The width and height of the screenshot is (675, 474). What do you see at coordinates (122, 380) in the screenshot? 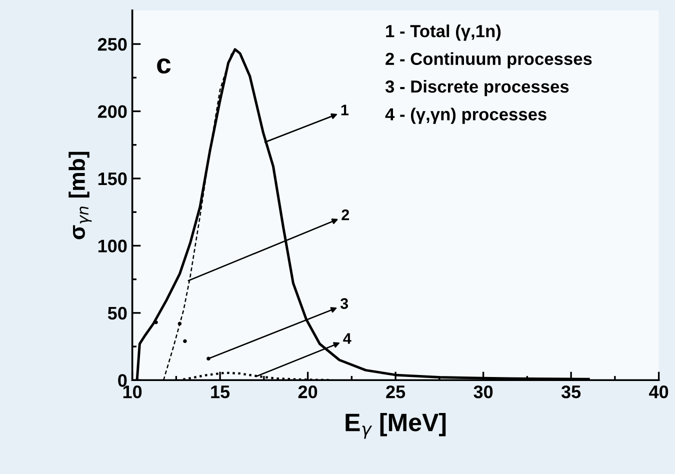
I see `y-tick-label: 0` at bounding box center [122, 380].